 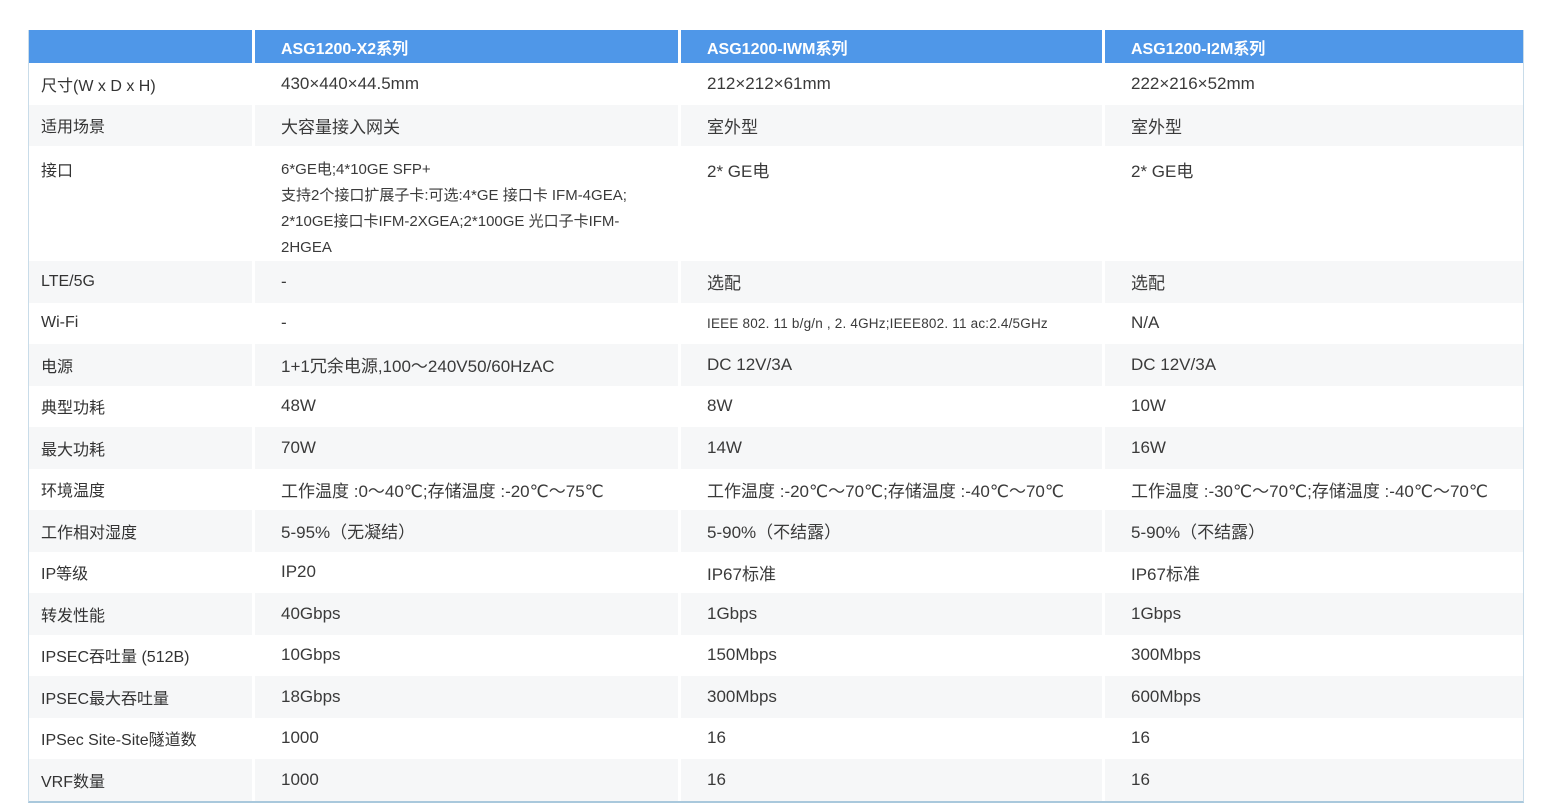 What do you see at coordinates (890, 84) in the screenshot?
I see `cell-iwm: 212×212×61mm` at bounding box center [890, 84].